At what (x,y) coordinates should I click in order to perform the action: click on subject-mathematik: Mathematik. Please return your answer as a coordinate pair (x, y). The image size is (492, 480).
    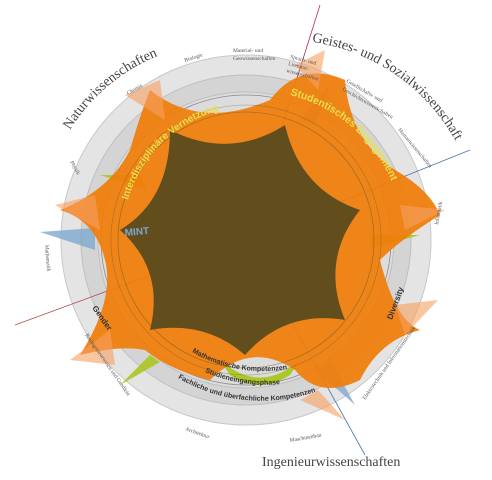
    Looking at the image, I should click on (47, 258).